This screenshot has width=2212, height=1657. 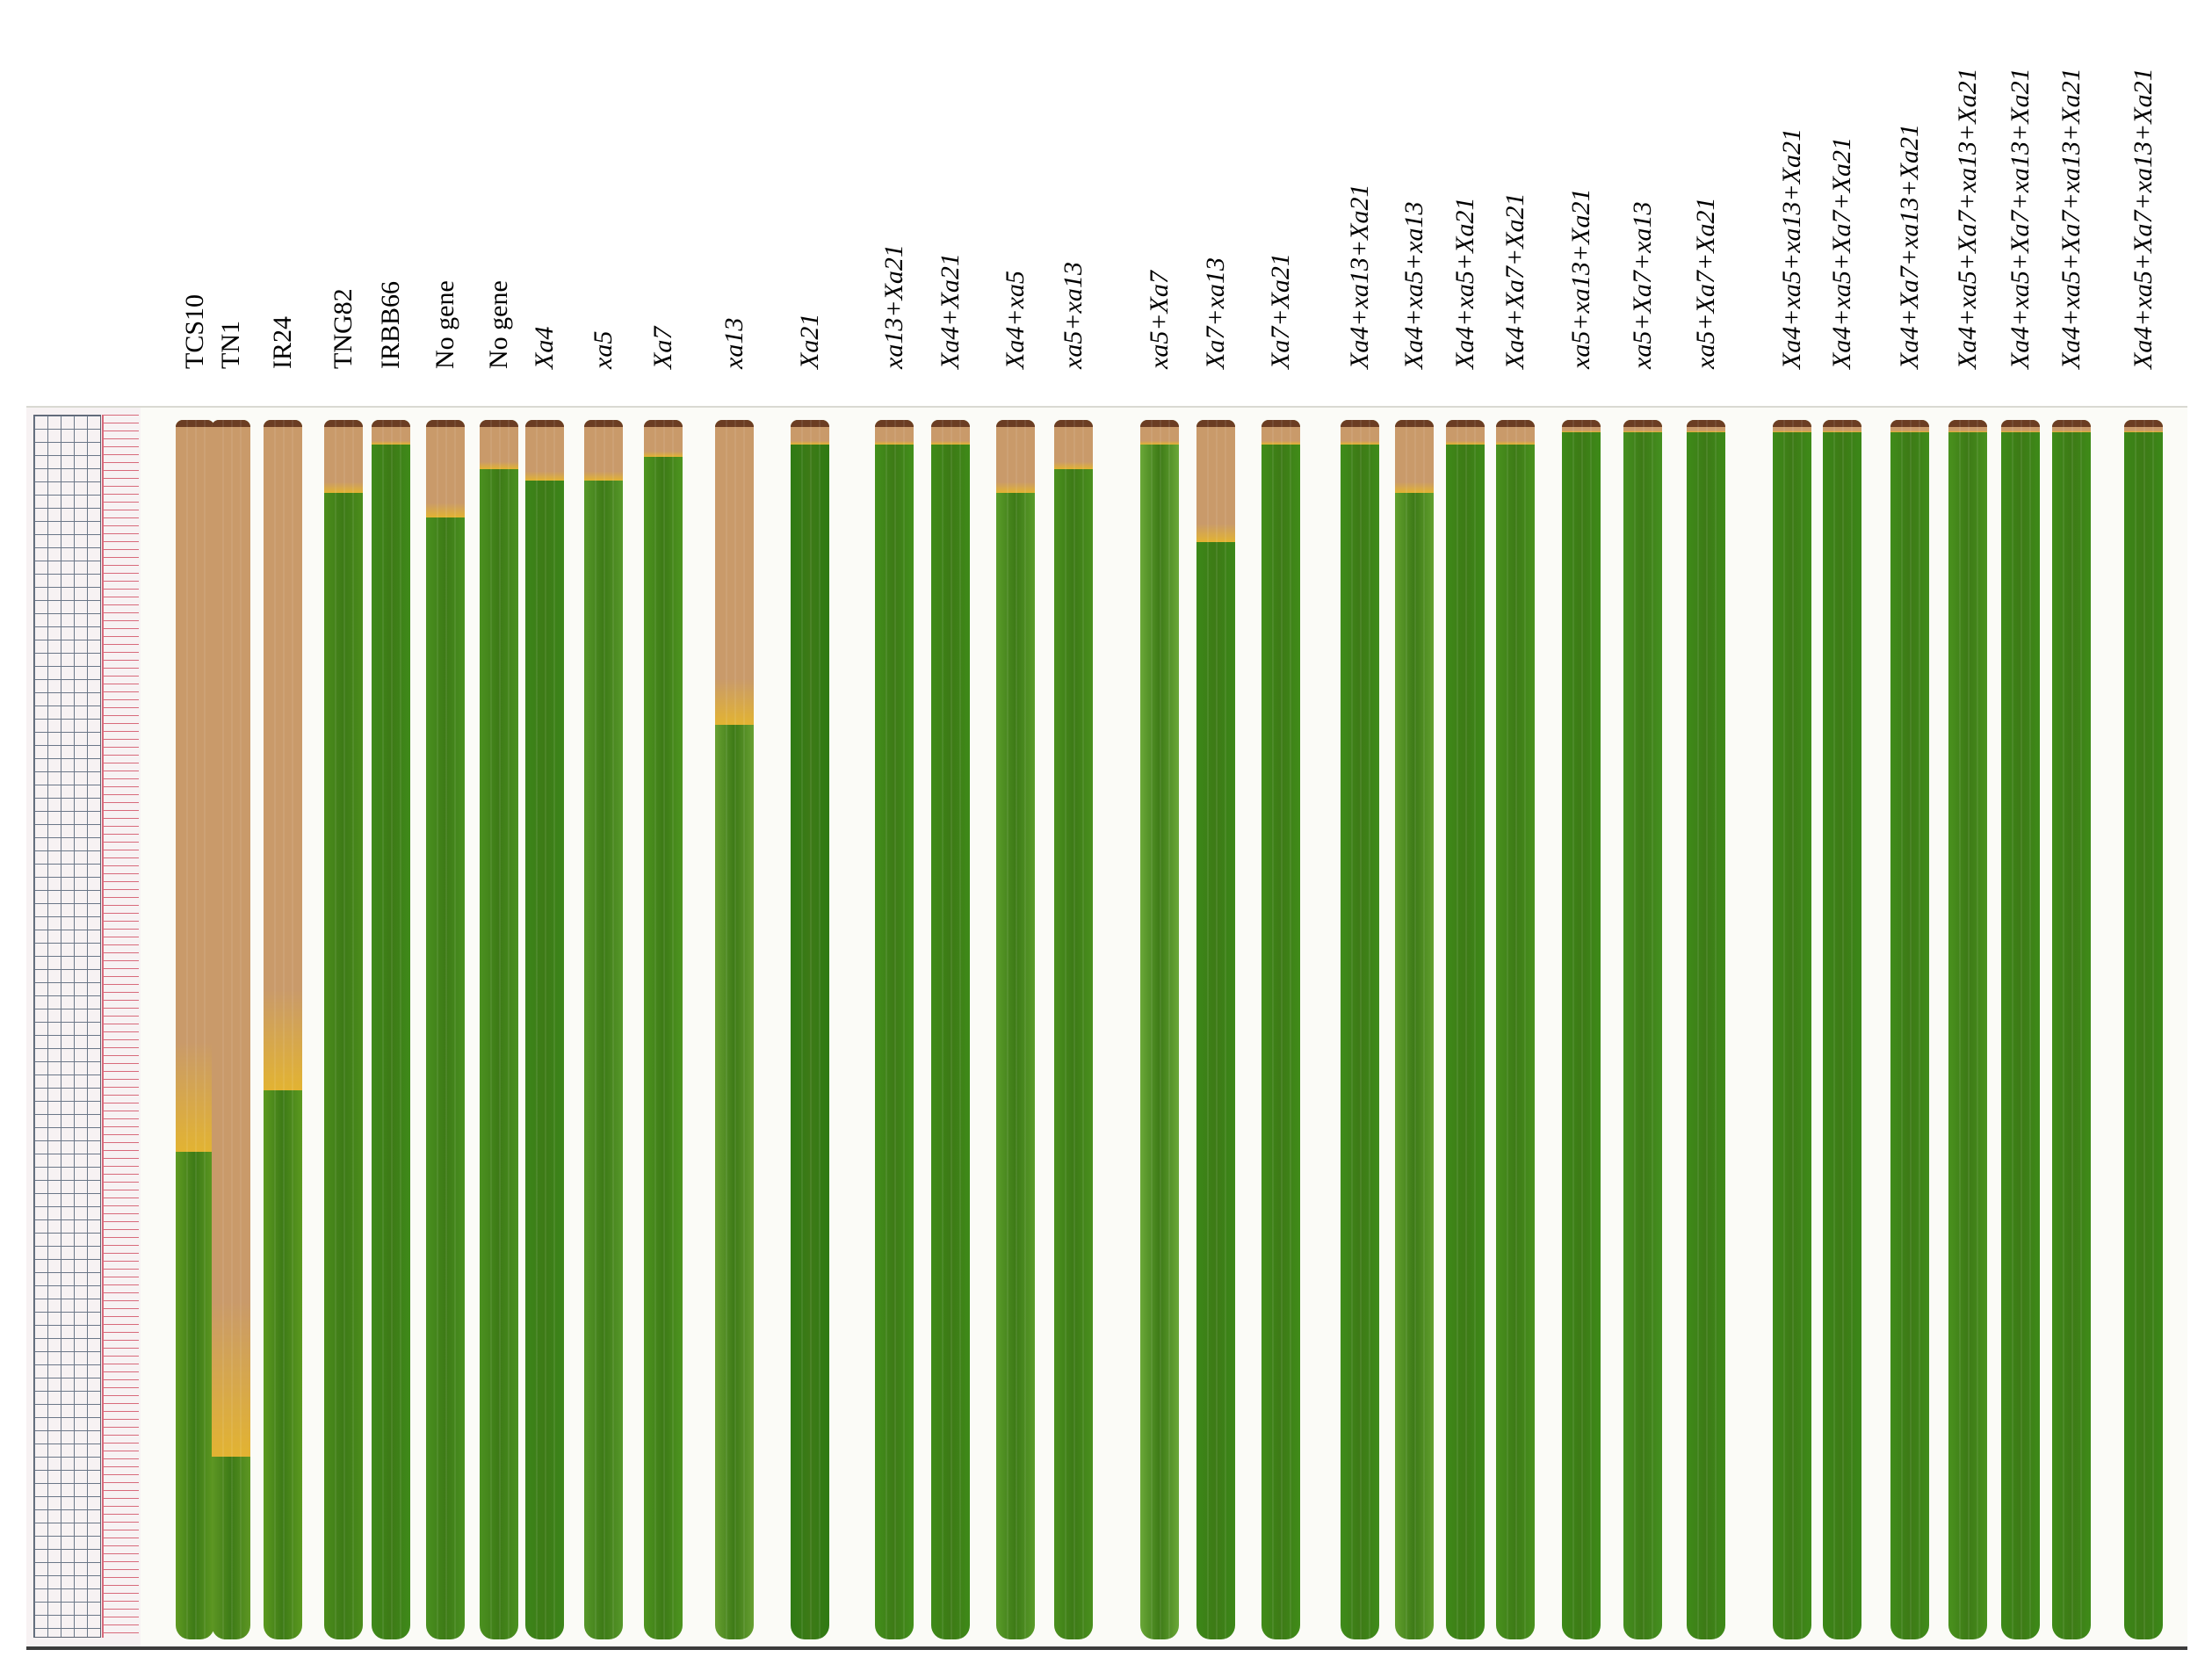 What do you see at coordinates (2071, 197) in the screenshot?
I see `genotype-label-32: Xa4+xa5+Xa7+xa13+Xa21` at bounding box center [2071, 197].